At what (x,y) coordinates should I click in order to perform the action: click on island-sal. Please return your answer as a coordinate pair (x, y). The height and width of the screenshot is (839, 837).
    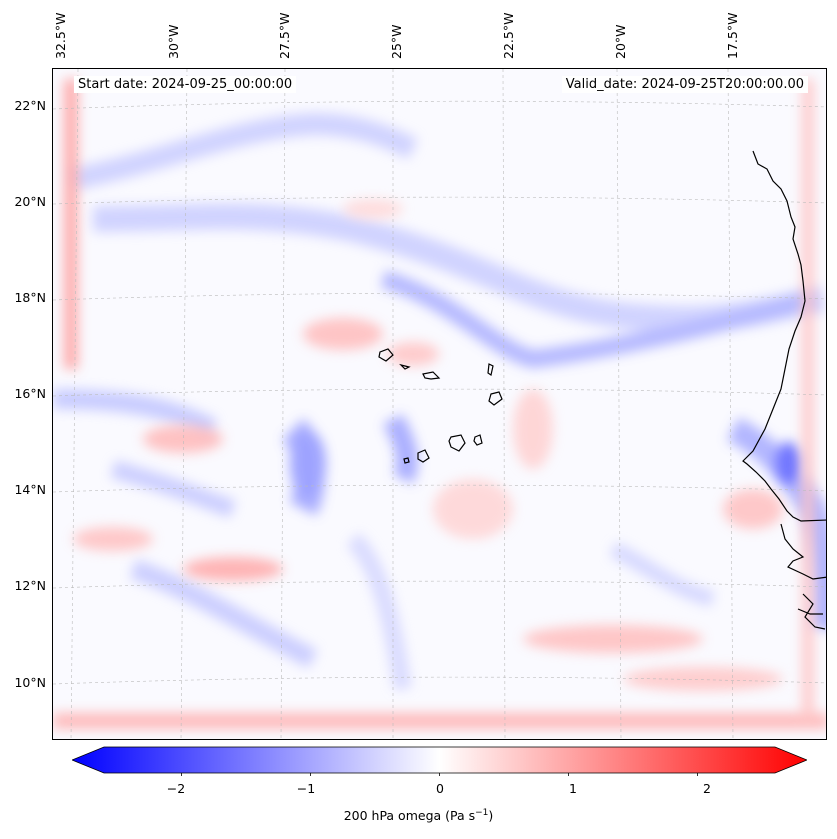
    Looking at the image, I should click on (490, 369).